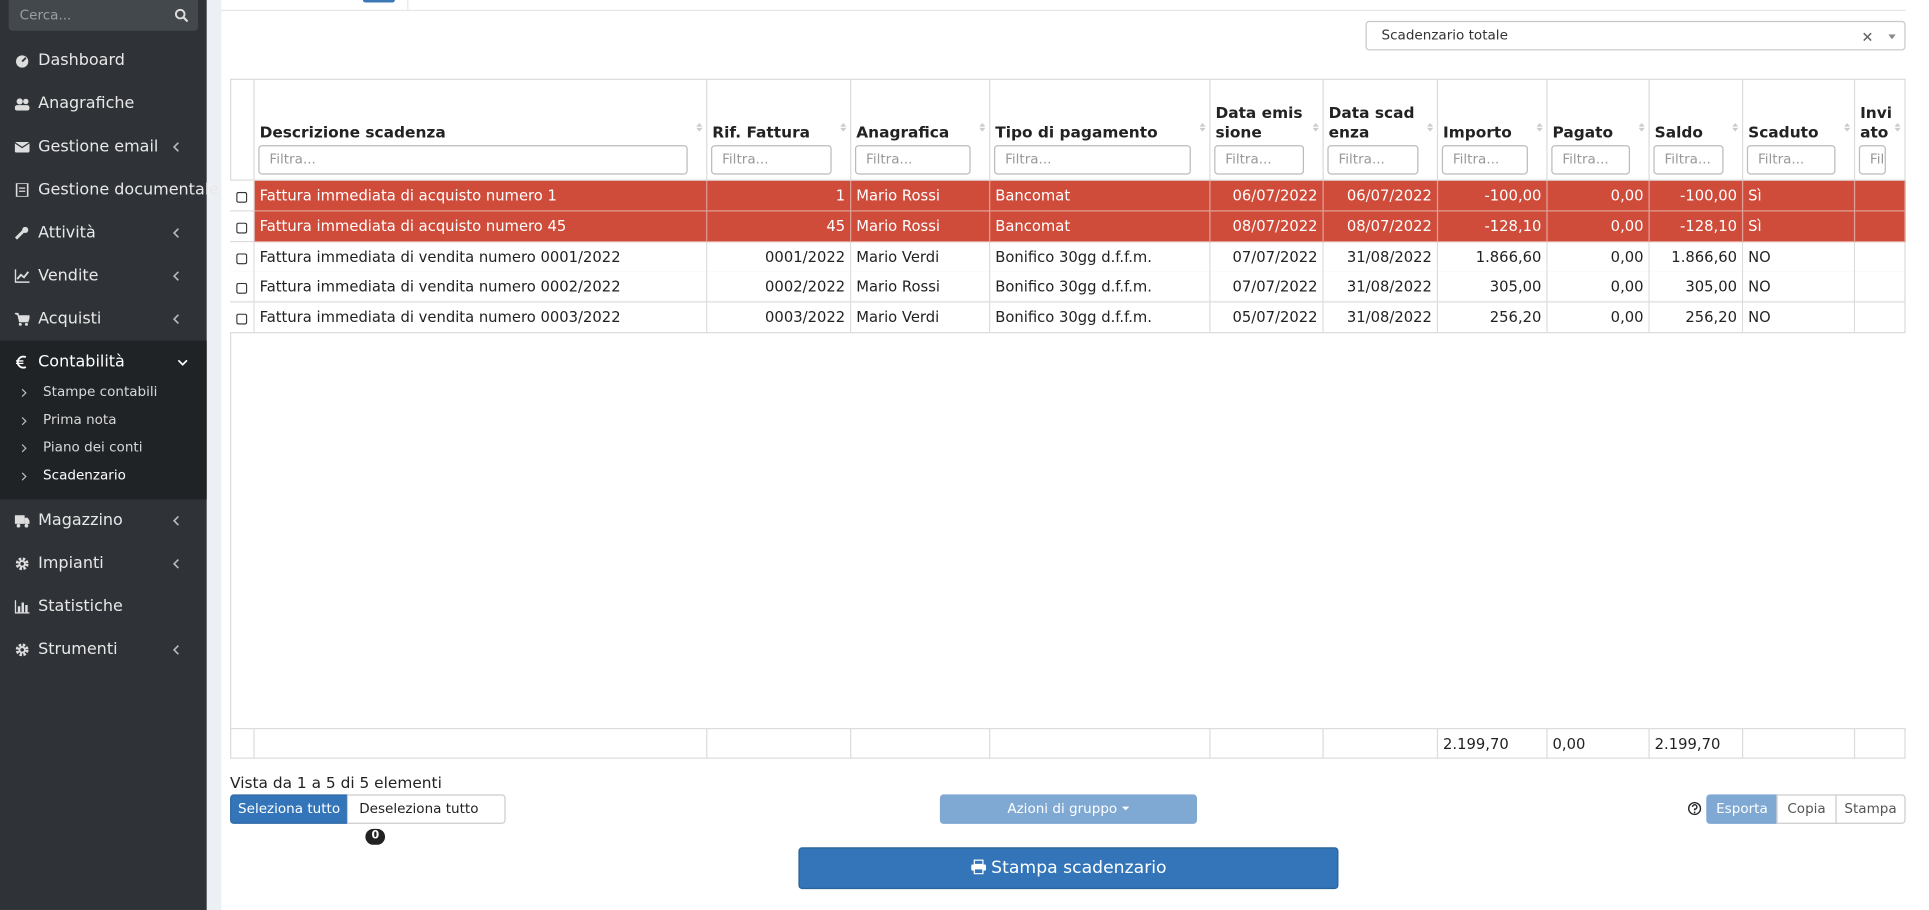 The height and width of the screenshot is (910, 1929). Describe the element at coordinates (1371, 122) in the screenshot. I see `column-header: Data scadenza` at that location.